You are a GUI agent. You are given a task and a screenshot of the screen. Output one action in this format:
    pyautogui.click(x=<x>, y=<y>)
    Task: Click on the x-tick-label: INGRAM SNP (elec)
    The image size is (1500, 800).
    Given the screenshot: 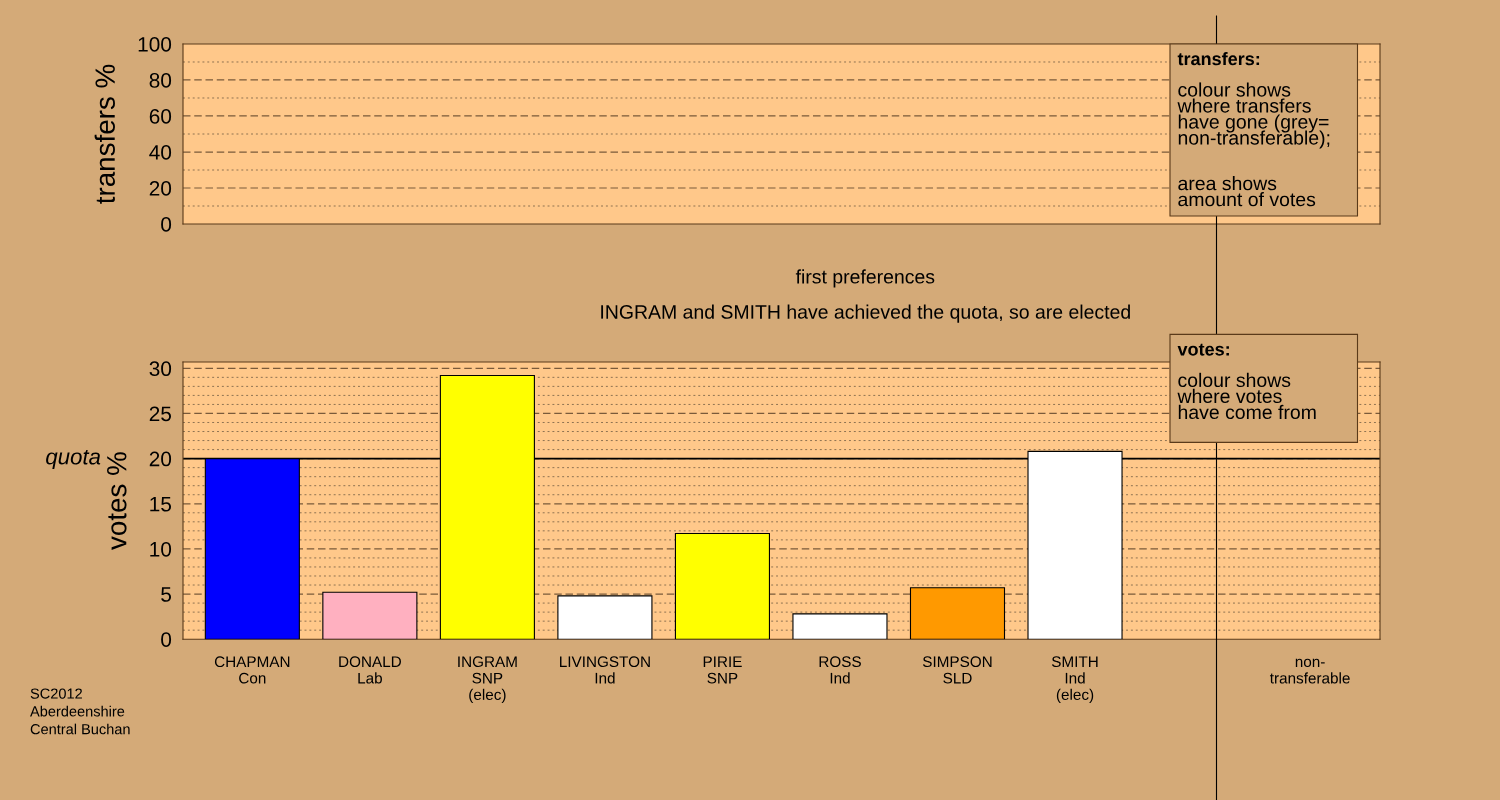 What is the action you would take?
    pyautogui.click(x=487, y=680)
    